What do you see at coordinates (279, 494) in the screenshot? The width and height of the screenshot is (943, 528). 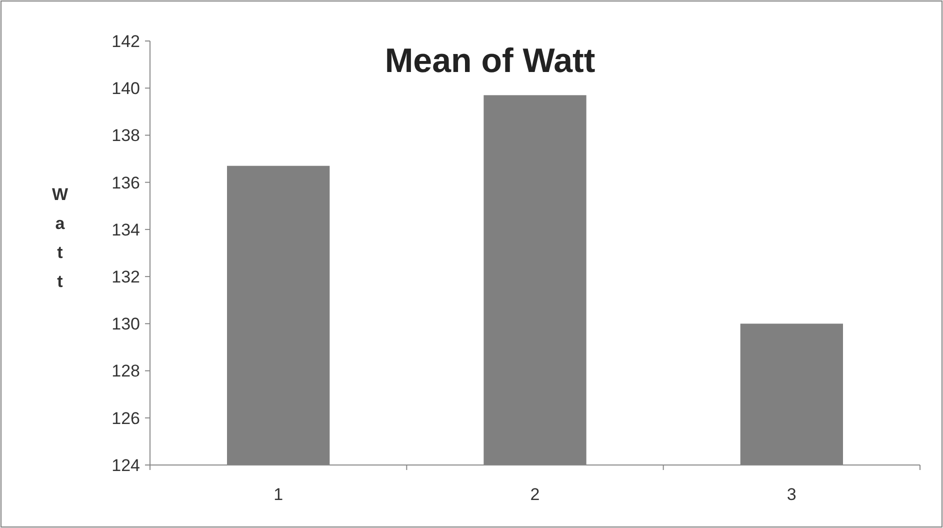 I see `x-tick-label: 1` at bounding box center [279, 494].